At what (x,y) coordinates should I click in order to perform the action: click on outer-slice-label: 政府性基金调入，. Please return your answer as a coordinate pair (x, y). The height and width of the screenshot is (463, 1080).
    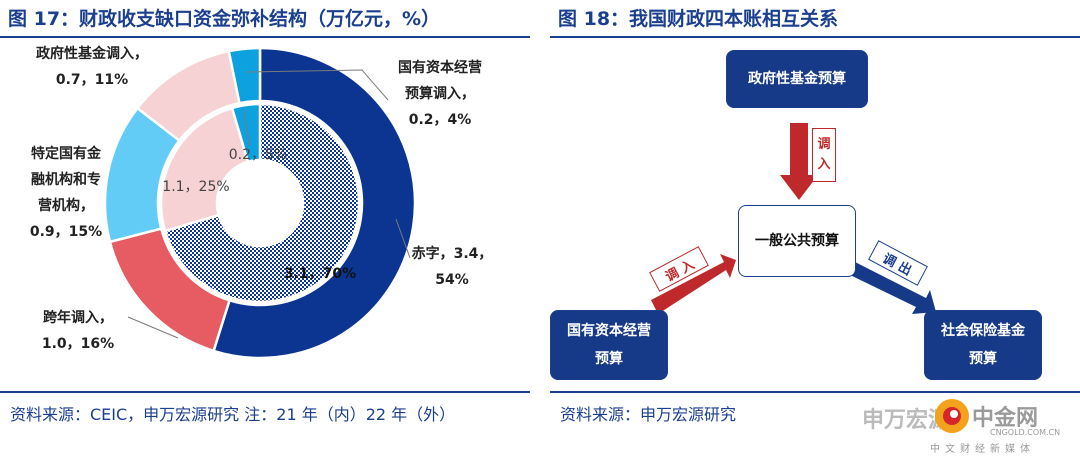
    Looking at the image, I should click on (92, 53).